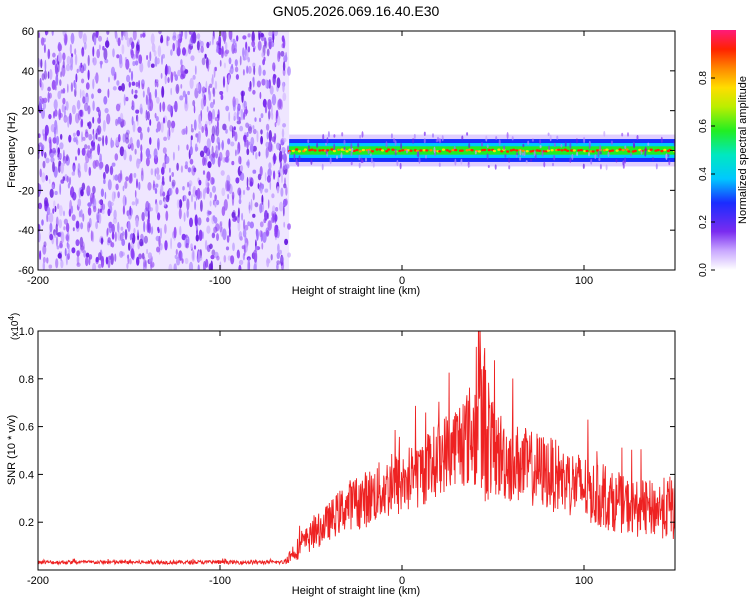 Image resolution: width=750 pixels, height=600 pixels. Describe the element at coordinates (26, 428) in the screenshot. I see `snr-y-tick-label: 0.6` at that location.